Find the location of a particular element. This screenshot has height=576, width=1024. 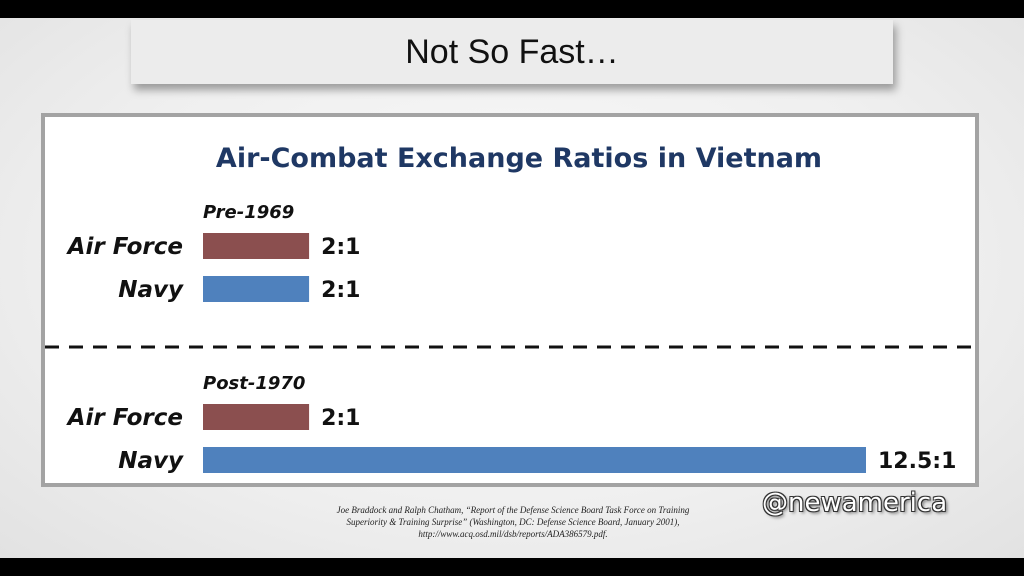

chart-title: Air-Combat Exchange Ratios in Vietnam is located at coordinates (519, 158).